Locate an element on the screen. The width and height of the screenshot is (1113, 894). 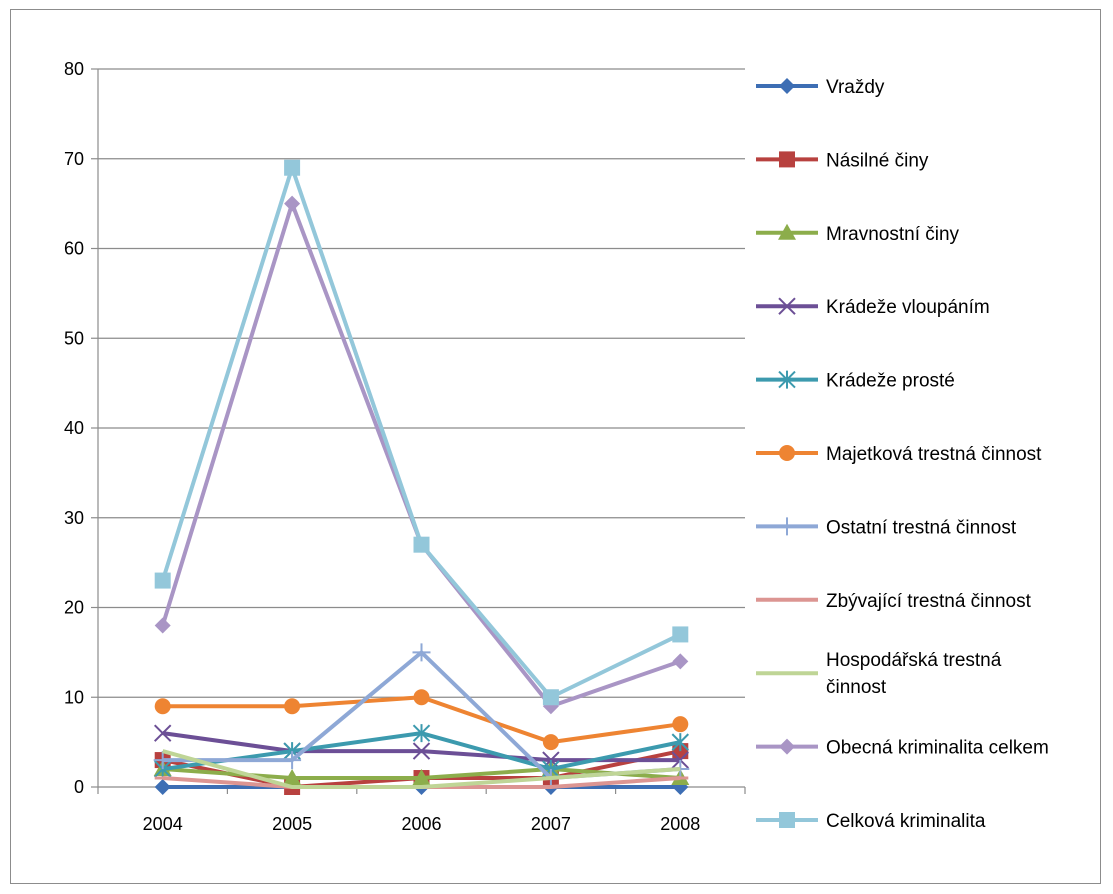
legend-label: Celková kriminalita is located at coordinates (906, 821).